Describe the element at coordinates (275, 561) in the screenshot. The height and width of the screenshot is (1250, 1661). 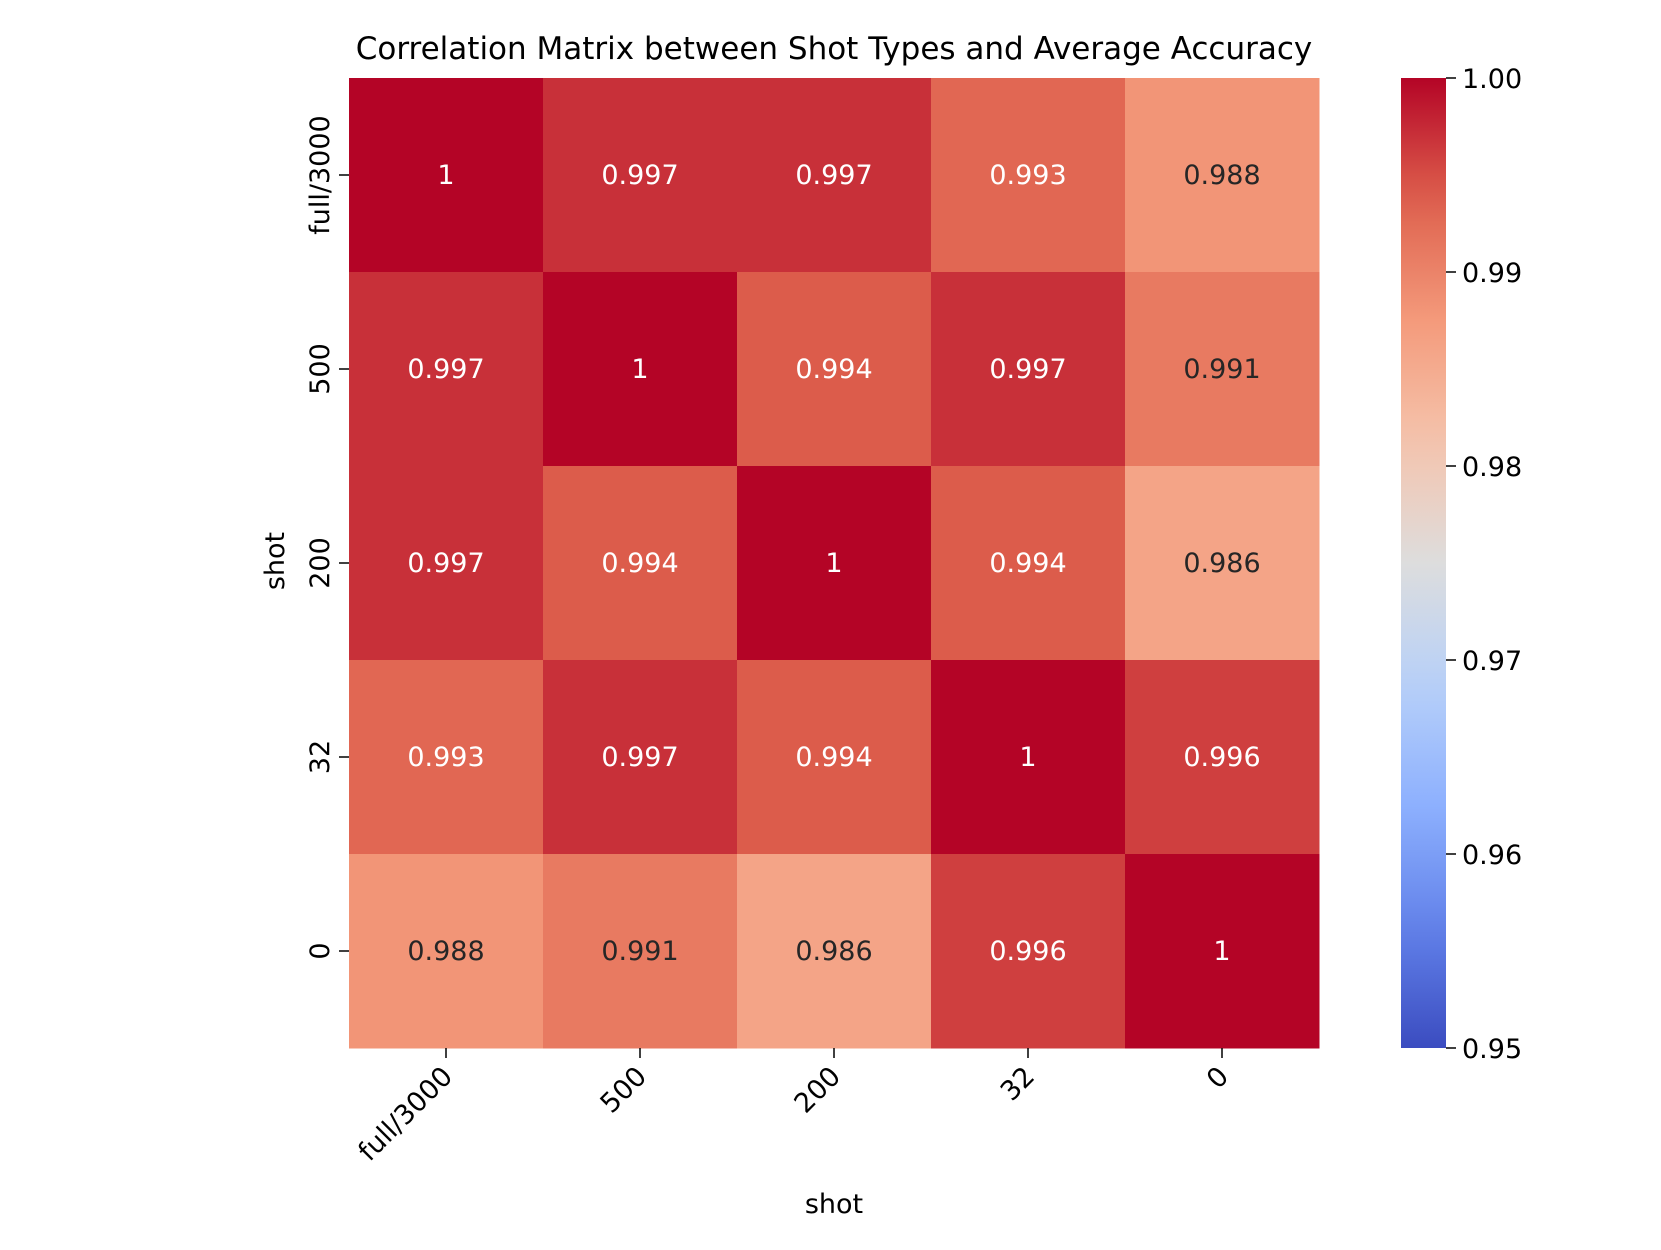
I see `y-axis-label: shot` at that location.